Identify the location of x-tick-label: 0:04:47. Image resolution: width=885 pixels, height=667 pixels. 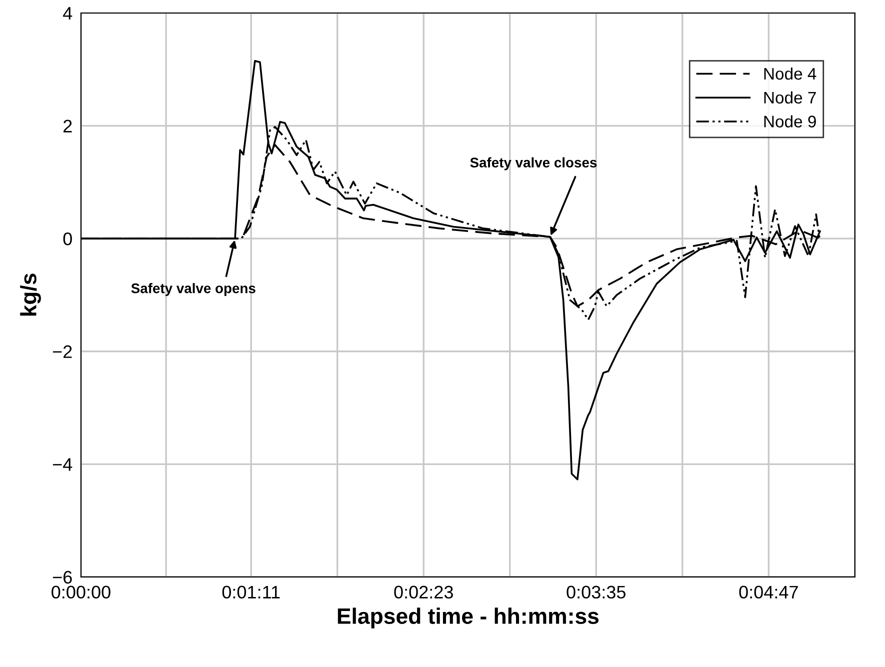
(768, 592).